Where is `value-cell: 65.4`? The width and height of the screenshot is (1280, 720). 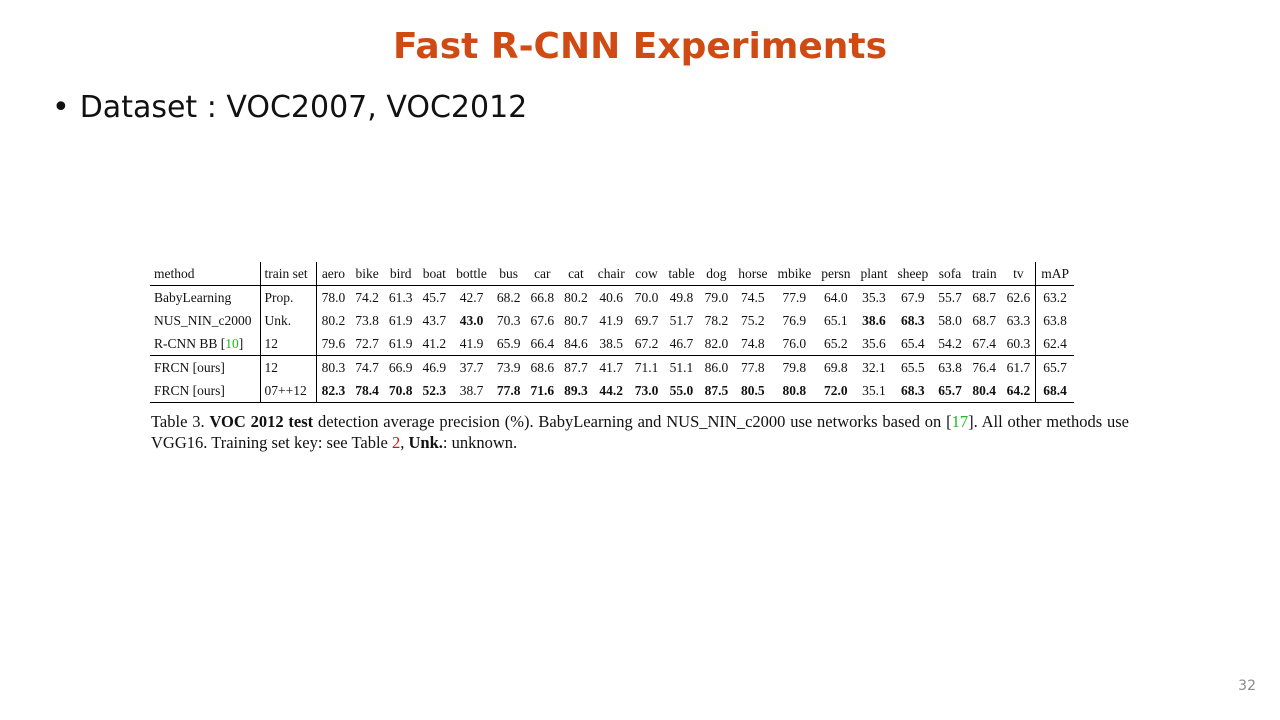
value-cell: 65.4 is located at coordinates (913, 344).